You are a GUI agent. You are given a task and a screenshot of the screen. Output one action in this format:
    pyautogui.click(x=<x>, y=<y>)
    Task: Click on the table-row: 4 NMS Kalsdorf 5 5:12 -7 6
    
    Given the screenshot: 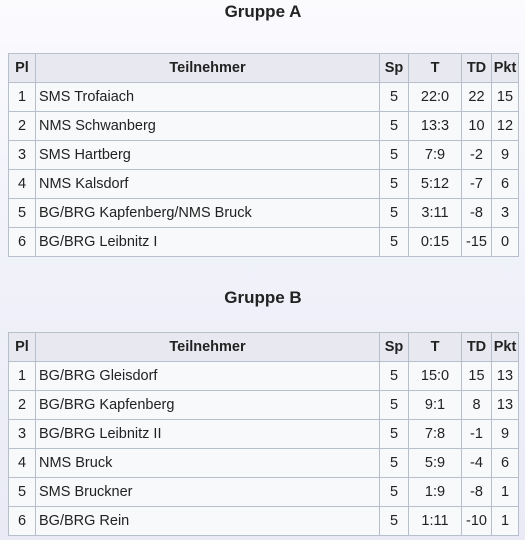 What is the action you would take?
    pyautogui.click(x=263, y=184)
    